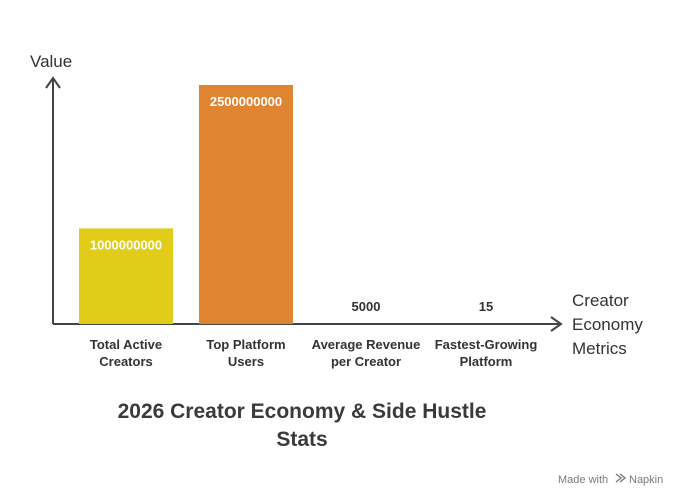 Image resolution: width=690 pixels, height=504 pixels. What do you see at coordinates (621, 478) in the screenshot?
I see `napkin-logo-icon` at bounding box center [621, 478].